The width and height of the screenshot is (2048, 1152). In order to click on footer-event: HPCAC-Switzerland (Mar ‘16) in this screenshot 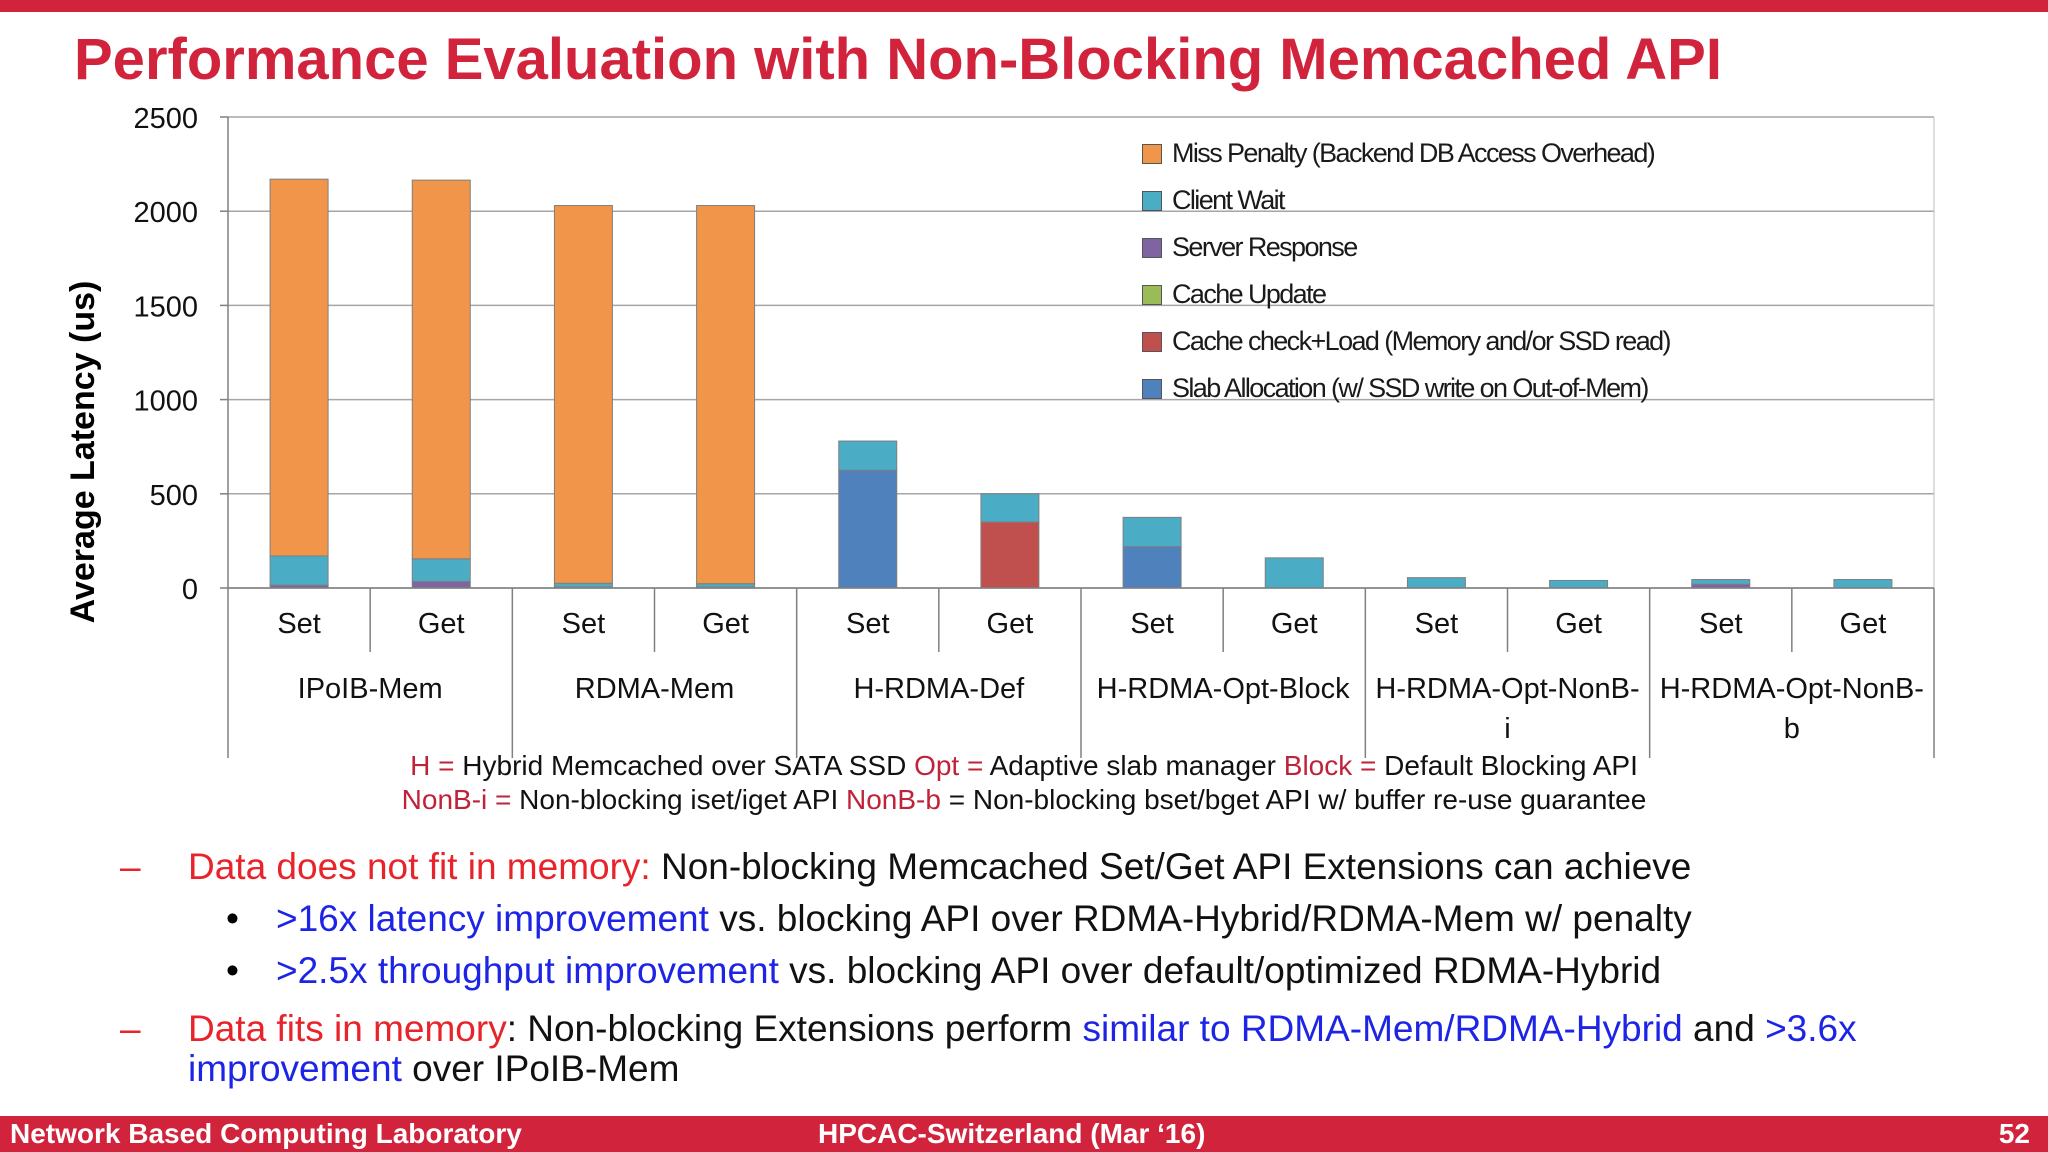, I will do `click(1012, 1133)`.